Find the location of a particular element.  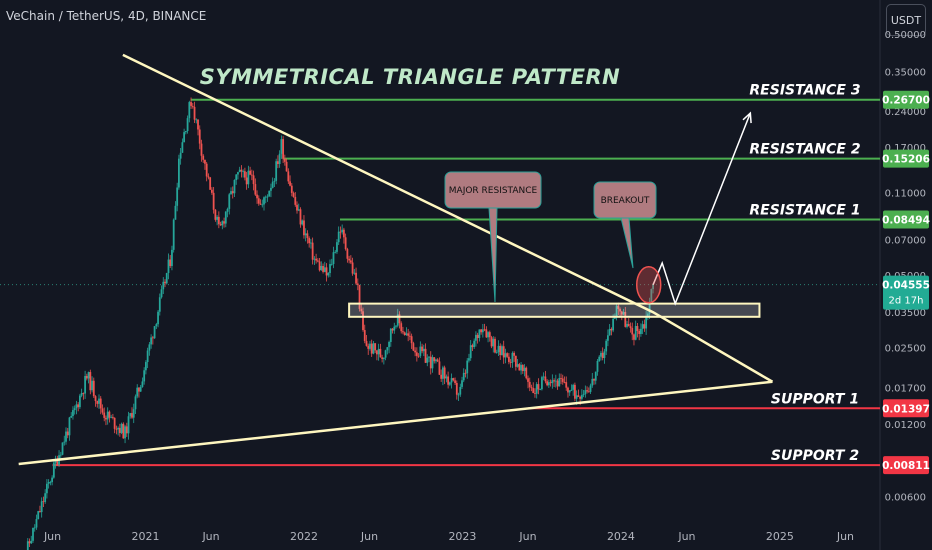

level-label: RESISTANCE 3 is located at coordinates (804, 91).